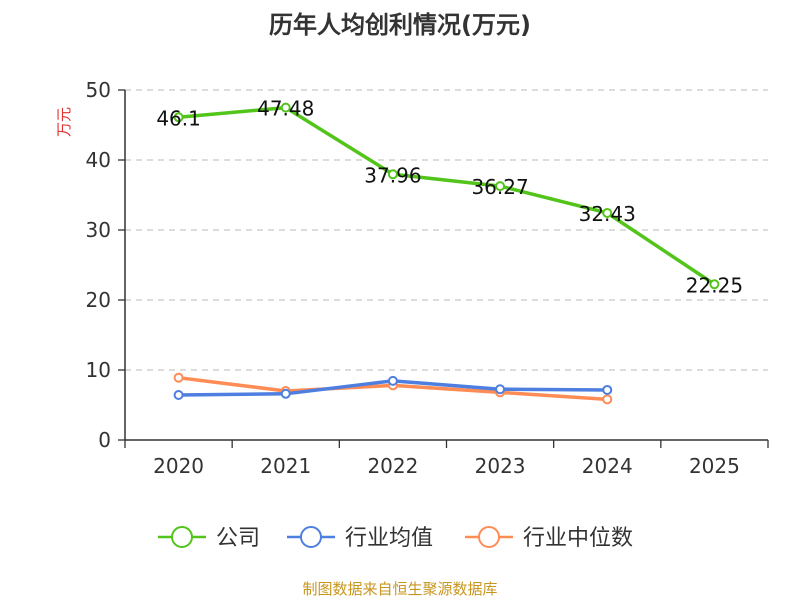  Describe the element at coordinates (98, 90) in the screenshot. I see `y-tick-label: 50` at that location.